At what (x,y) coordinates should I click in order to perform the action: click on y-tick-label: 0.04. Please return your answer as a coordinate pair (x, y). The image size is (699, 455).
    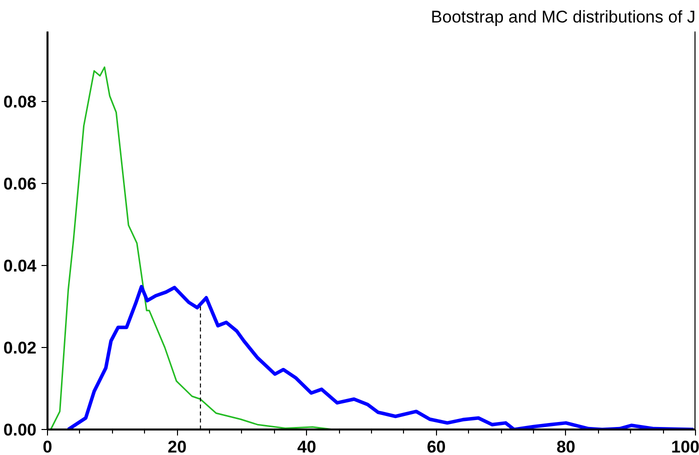
    Looking at the image, I should click on (20, 266).